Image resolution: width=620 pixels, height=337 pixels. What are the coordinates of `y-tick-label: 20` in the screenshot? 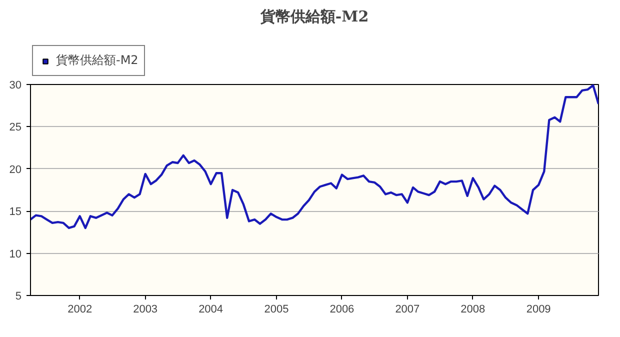 It's located at (15, 170).